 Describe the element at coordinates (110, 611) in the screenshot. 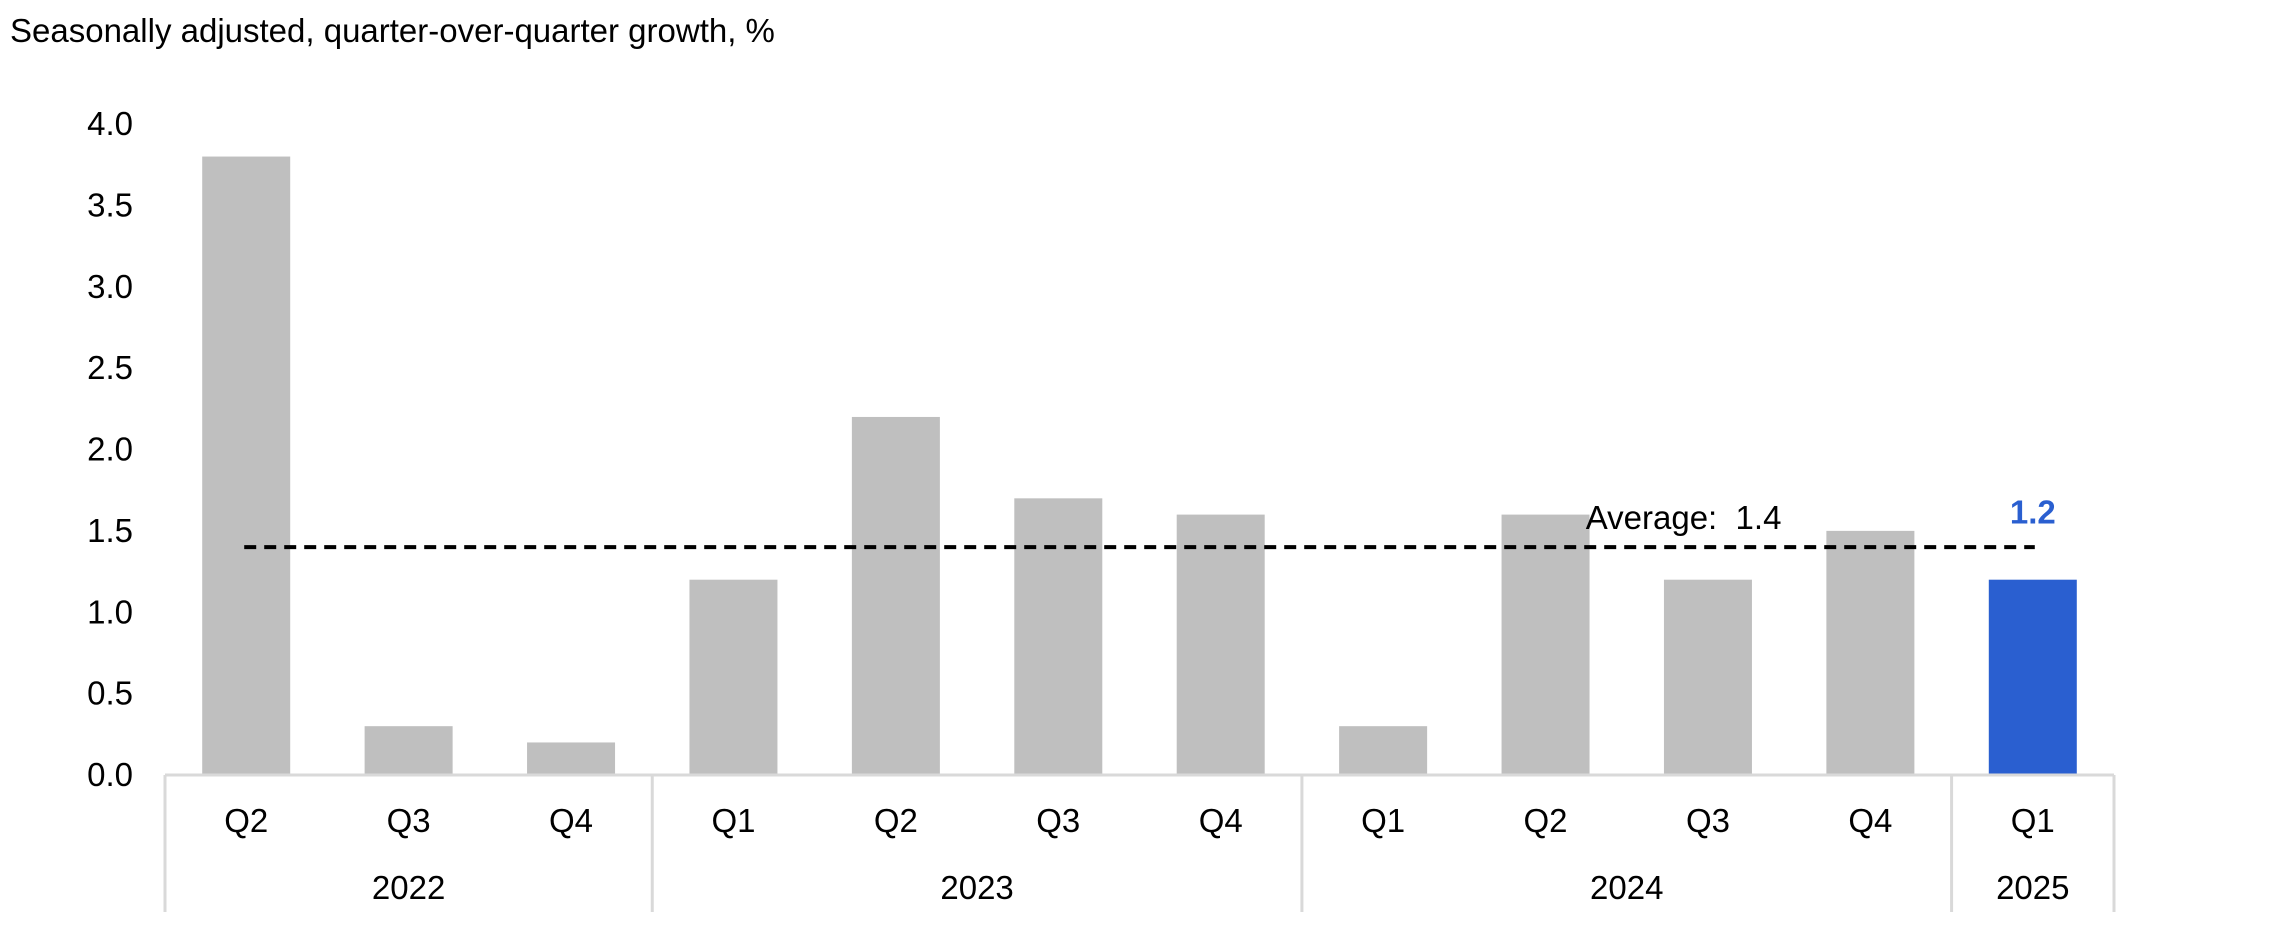

I see `y-tick-label: 1.0` at that location.